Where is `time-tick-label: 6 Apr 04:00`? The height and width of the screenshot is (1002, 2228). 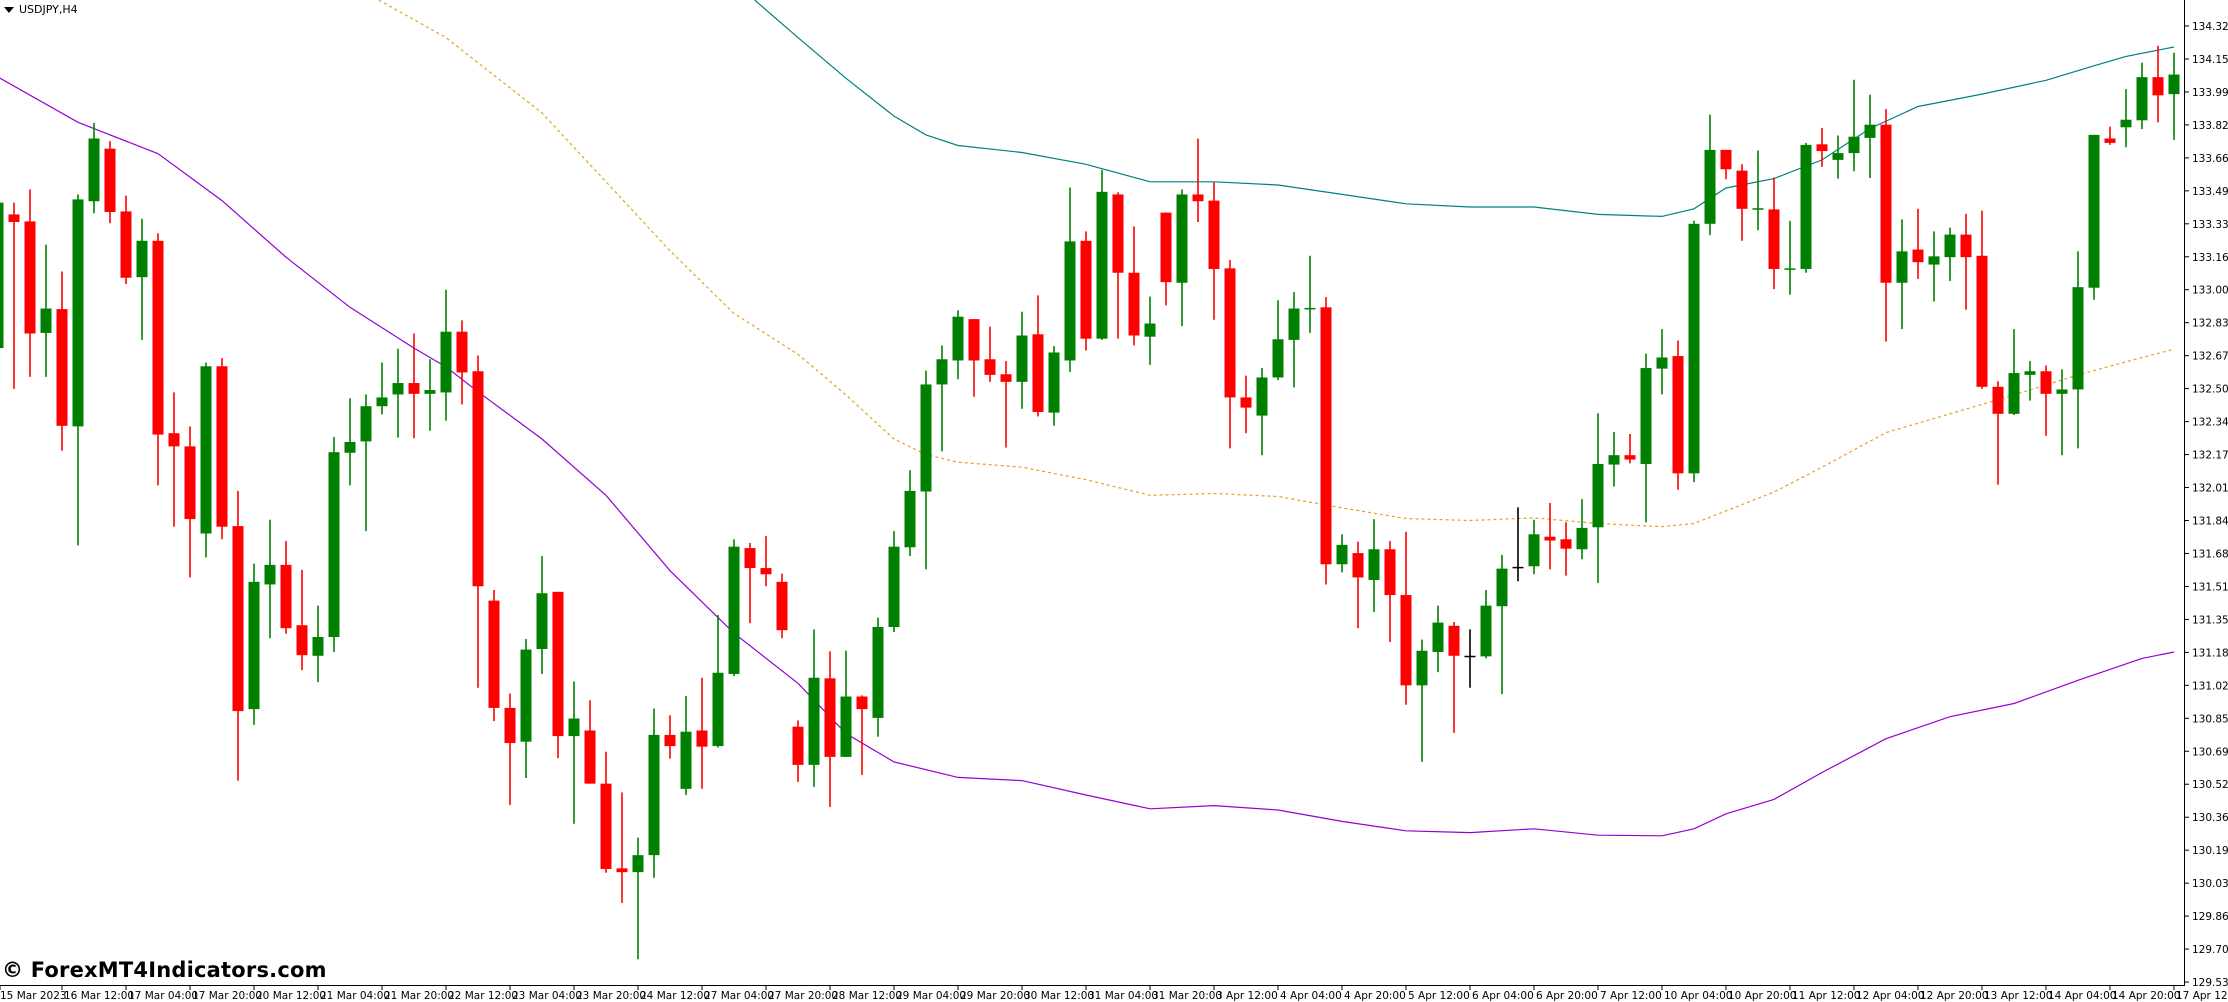
time-tick-label: 6 Apr 04:00 is located at coordinates (1503, 996).